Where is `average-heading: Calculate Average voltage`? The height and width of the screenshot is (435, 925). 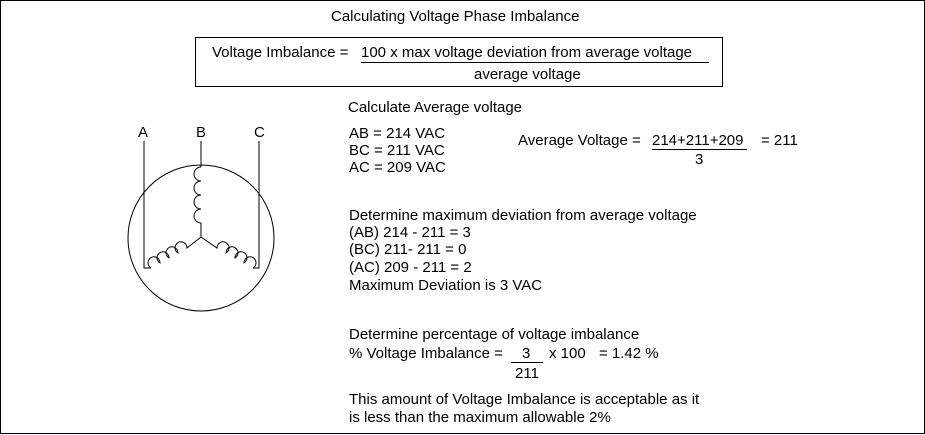 average-heading: Calculate Average voltage is located at coordinates (435, 107).